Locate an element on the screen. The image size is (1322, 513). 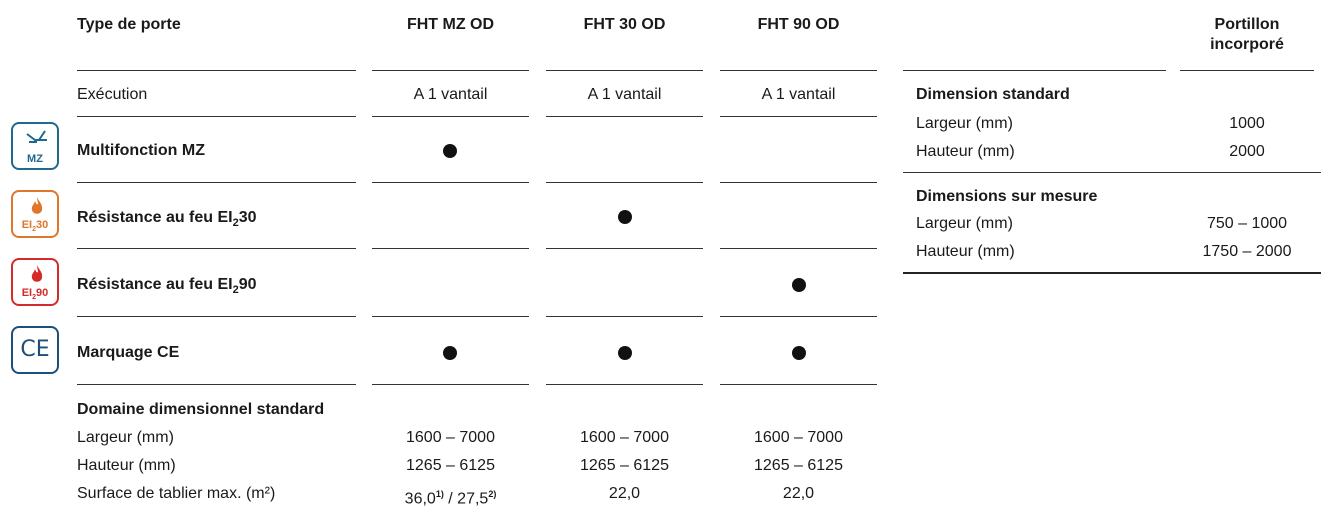
side-header-rule-right is located at coordinates (1247, 70).